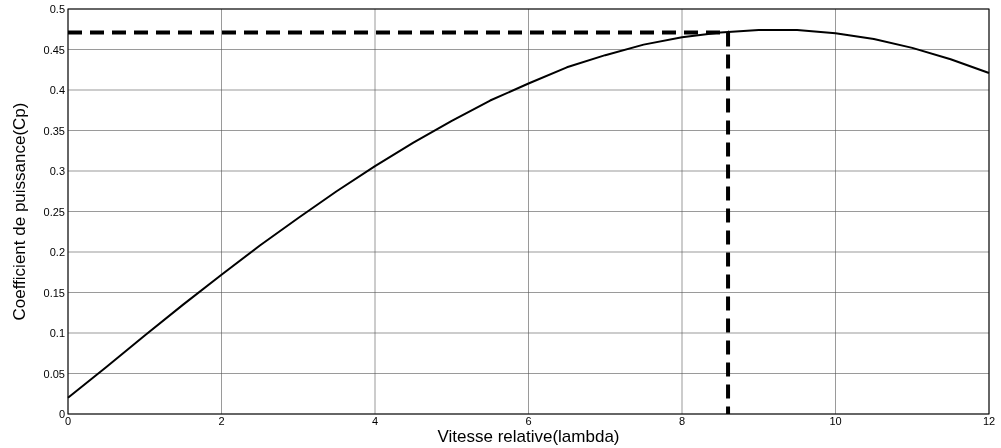 This screenshot has height=448, width=1001. Describe the element at coordinates (57, 252) in the screenshot. I see `y-tick-label: 0.2` at that location.